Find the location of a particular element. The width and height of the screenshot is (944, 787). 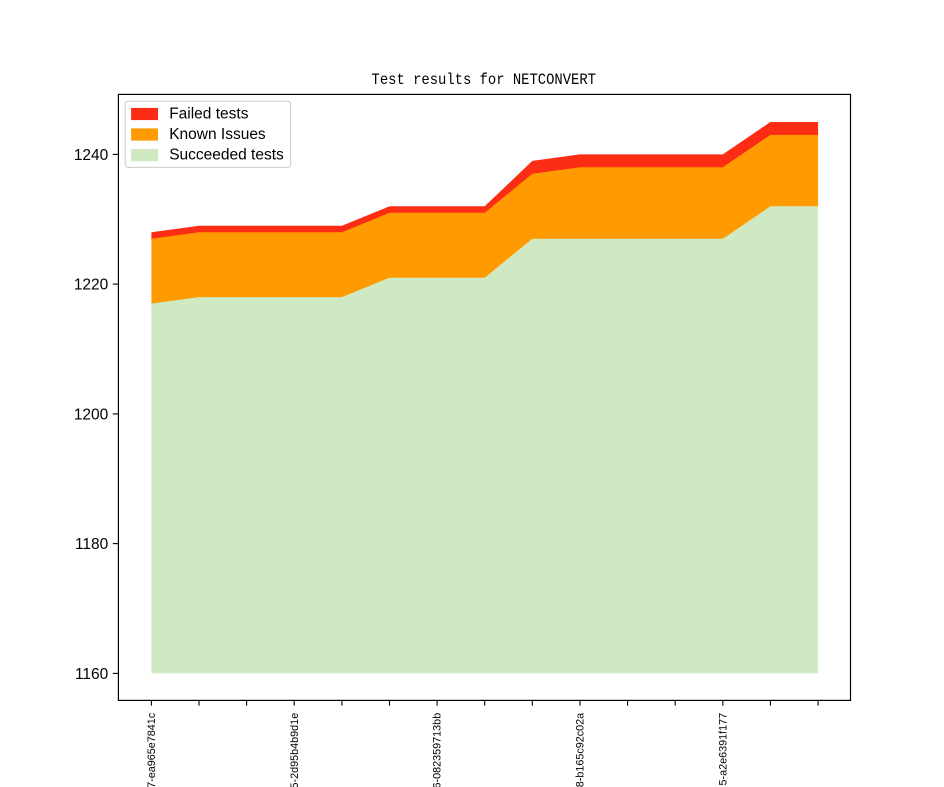

svg-text: 1200 is located at coordinates (91, 414).